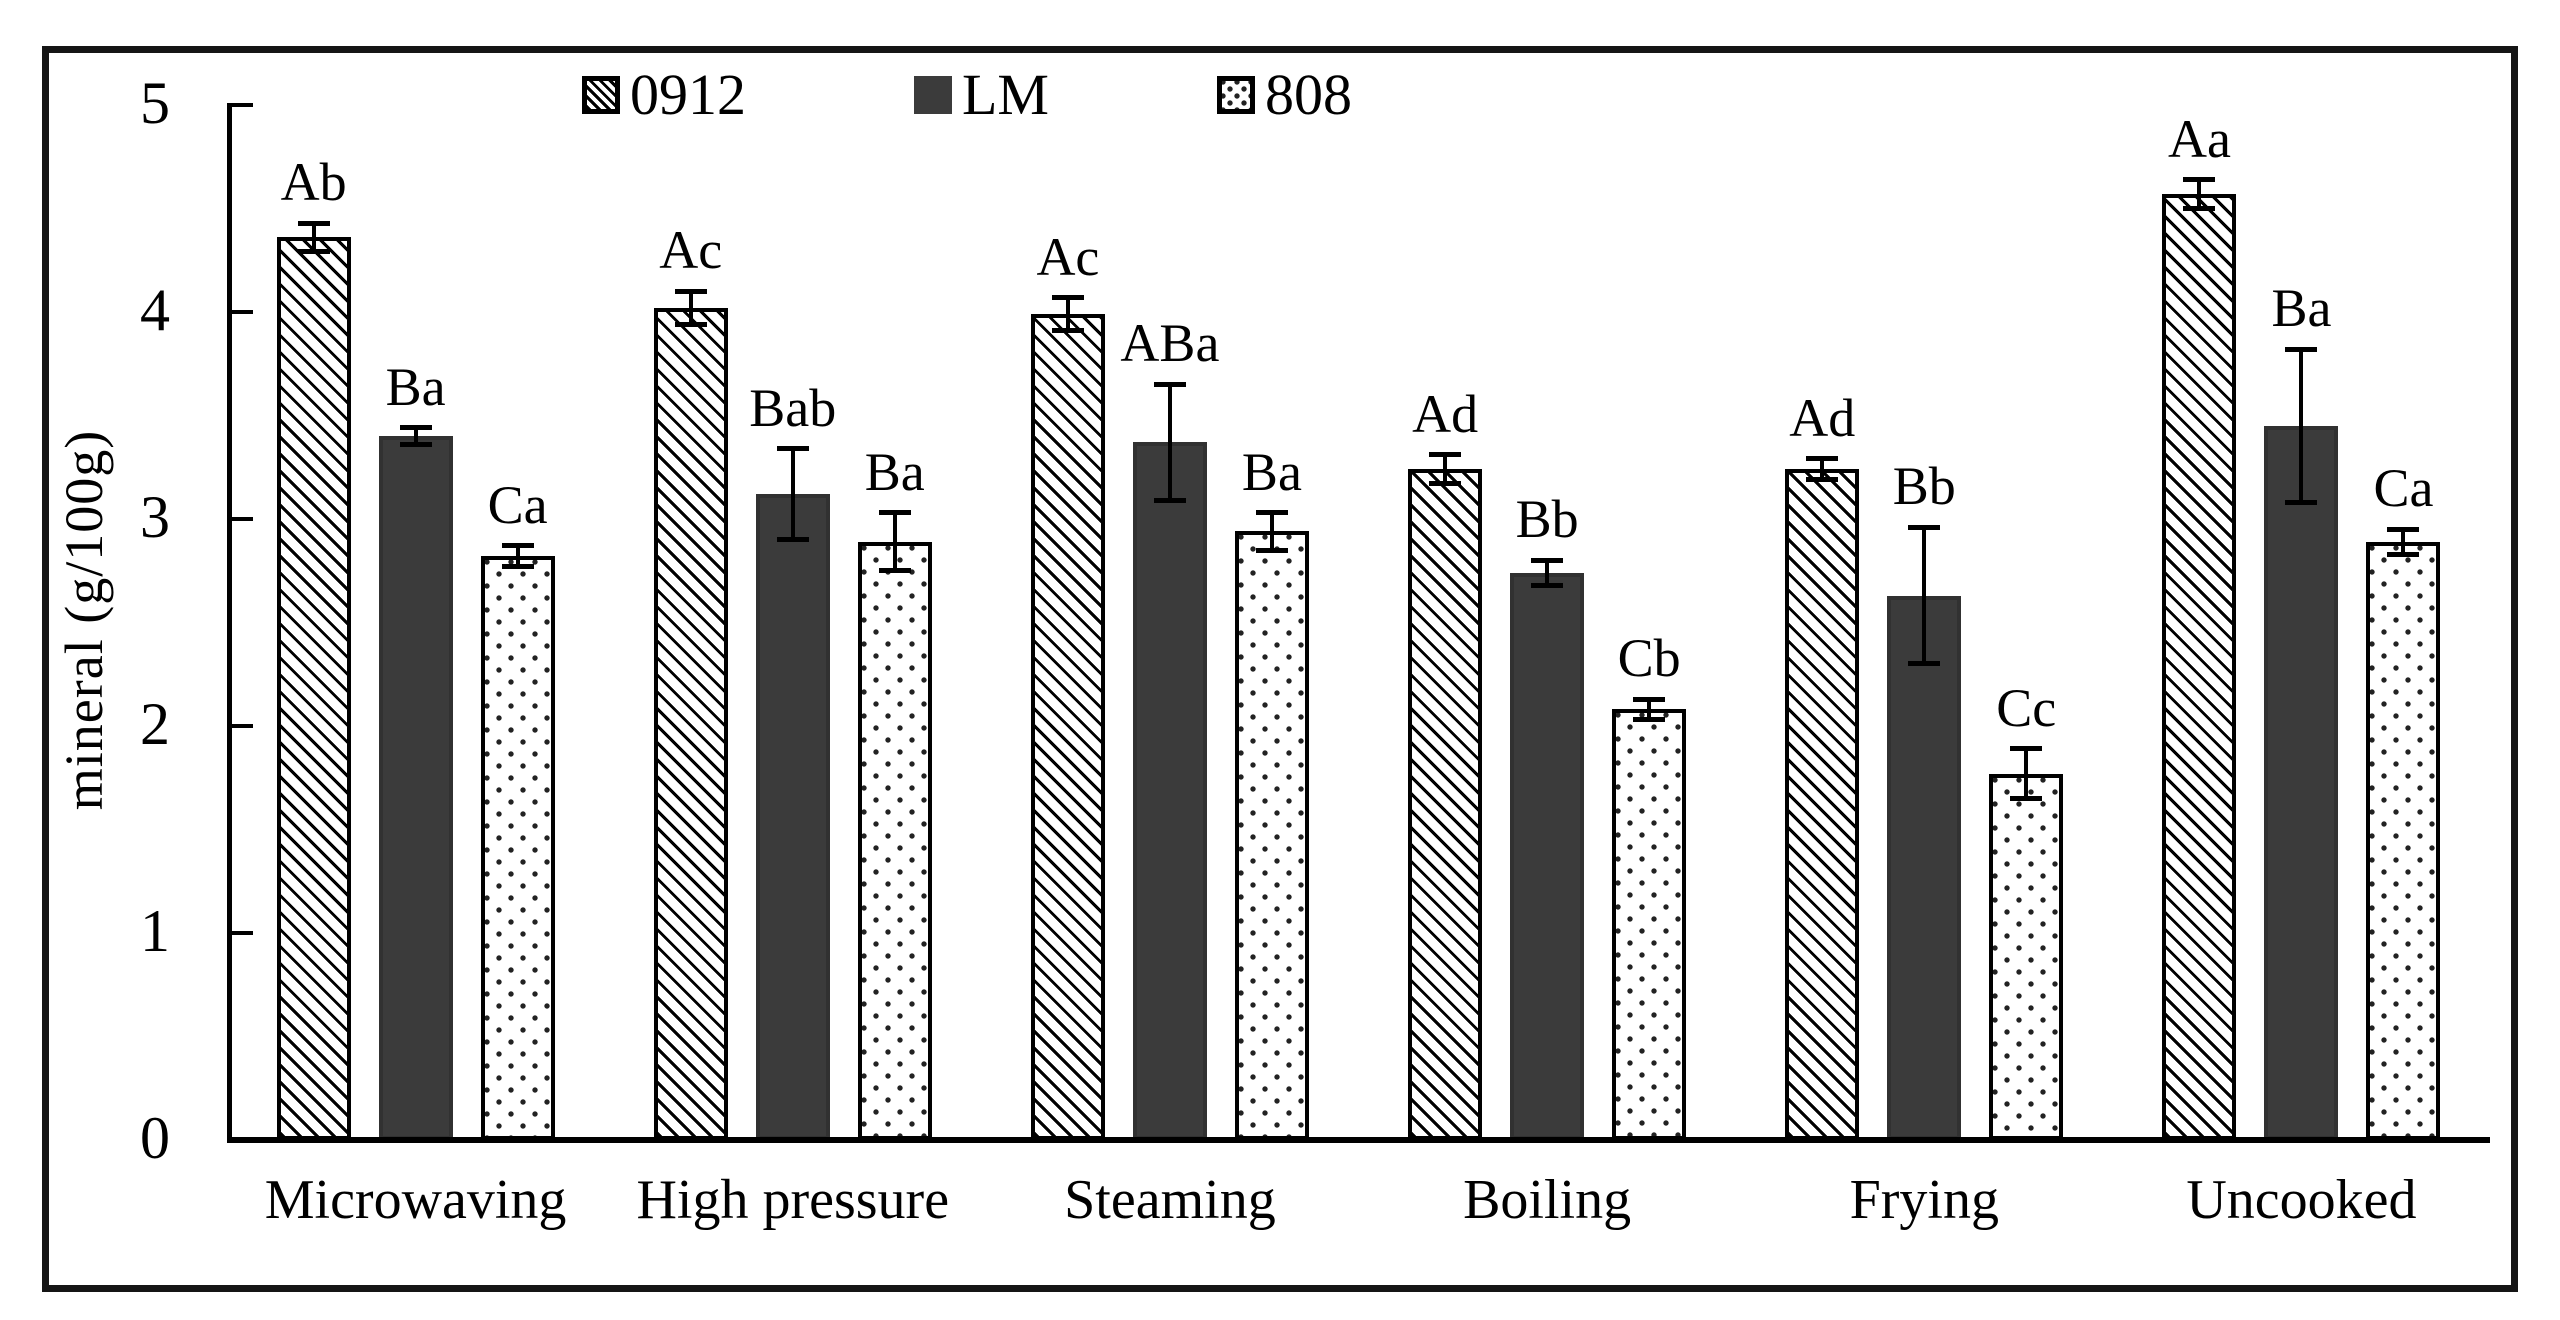 This screenshot has width=2560, height=1320. What do you see at coordinates (664, 95) in the screenshot?
I see `legend-item-0912: 0912` at bounding box center [664, 95].